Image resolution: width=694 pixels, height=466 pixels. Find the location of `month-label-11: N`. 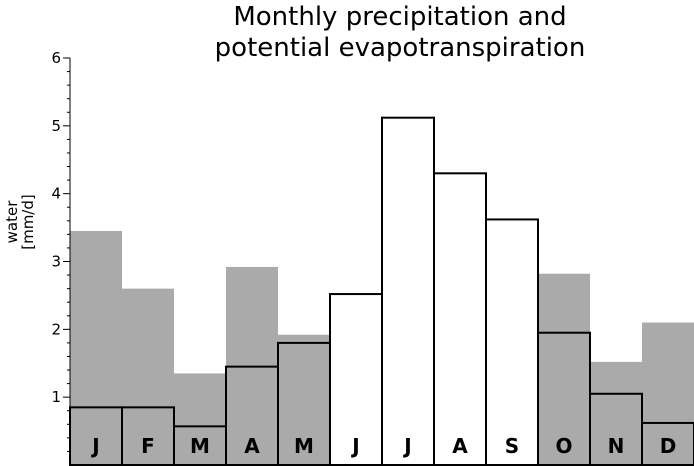

month-label-11: N is located at coordinates (616, 446).